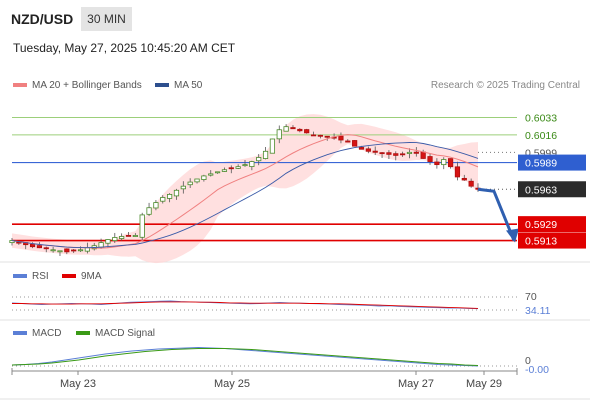 The image size is (590, 400). What do you see at coordinates (78, 384) in the screenshot?
I see `x-tick-label: May 23` at bounding box center [78, 384].